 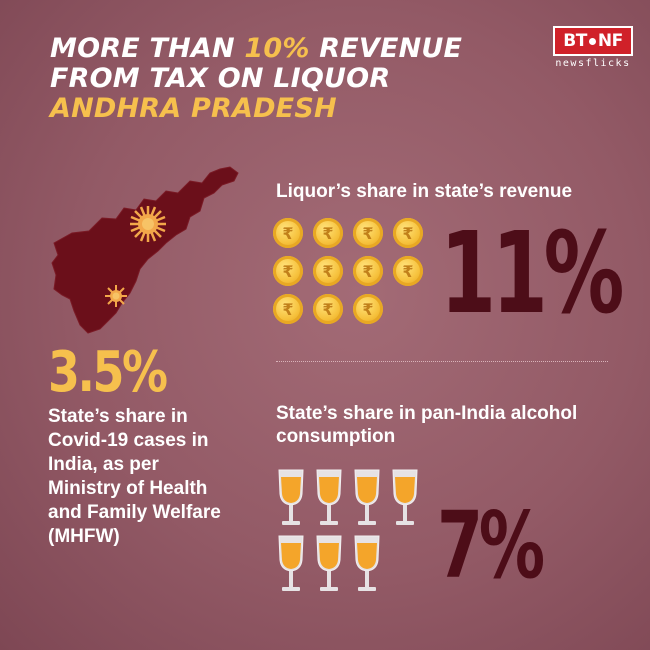 I want to click on logo-box: BT NF, so click(x=593, y=41).